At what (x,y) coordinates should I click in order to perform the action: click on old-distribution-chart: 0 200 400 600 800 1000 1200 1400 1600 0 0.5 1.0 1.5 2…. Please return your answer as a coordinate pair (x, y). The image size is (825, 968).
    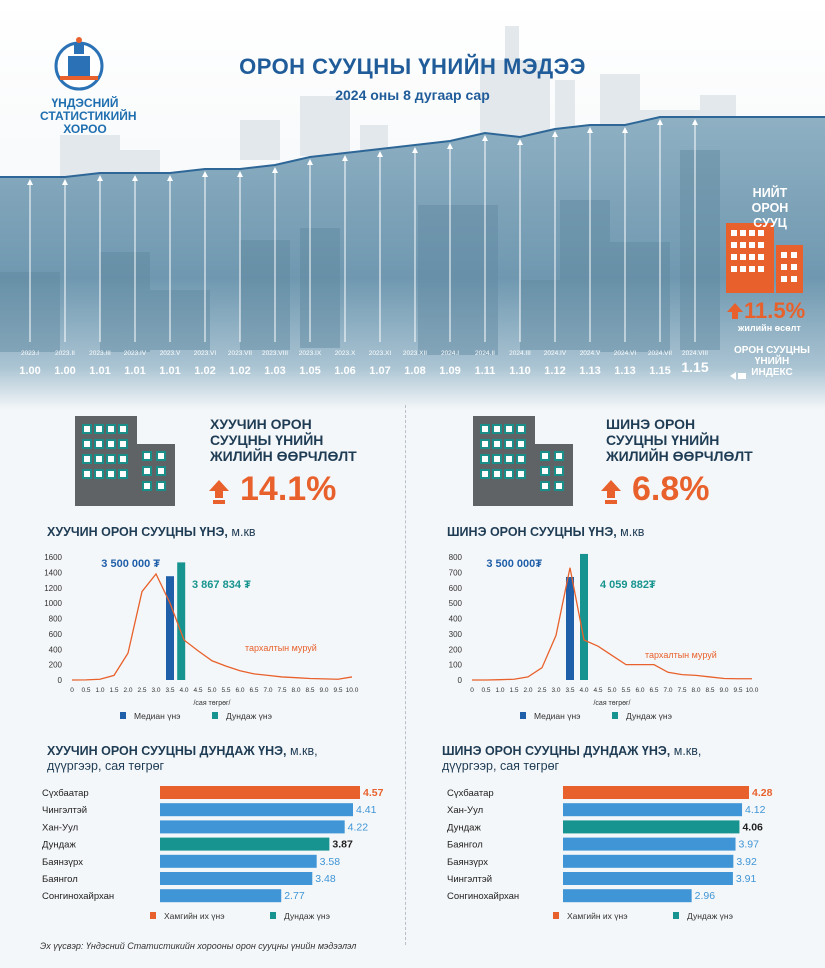
    Looking at the image, I should click on (201, 637).